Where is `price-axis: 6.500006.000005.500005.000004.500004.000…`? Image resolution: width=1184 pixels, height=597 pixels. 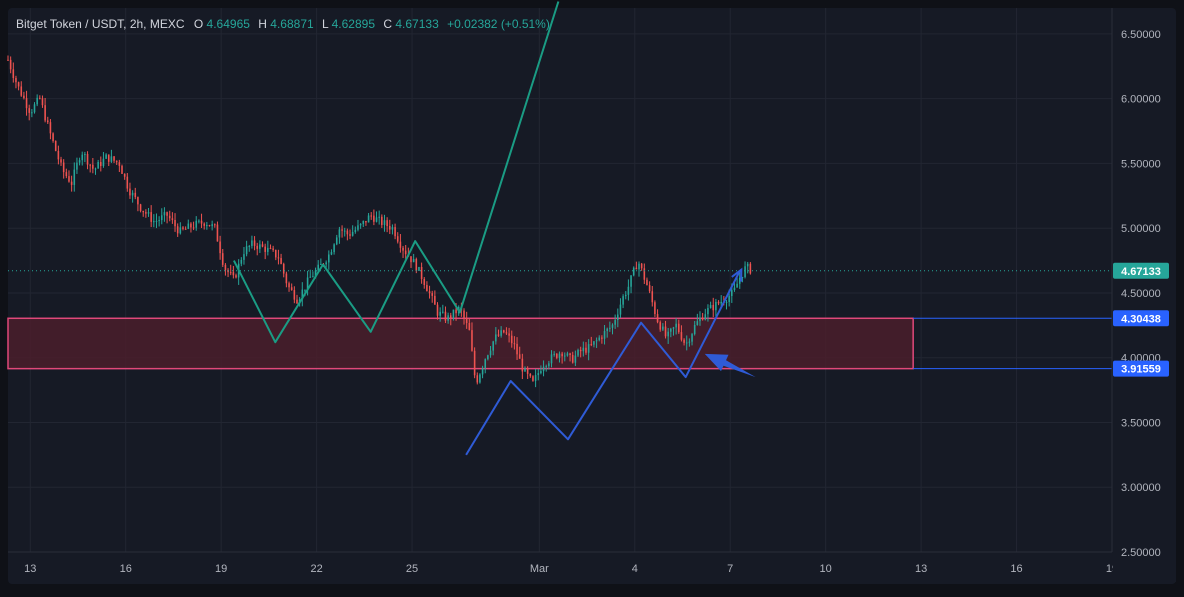
price-axis: 6.500006.000005.500005.000004.500004.000… is located at coordinates (1141, 294).